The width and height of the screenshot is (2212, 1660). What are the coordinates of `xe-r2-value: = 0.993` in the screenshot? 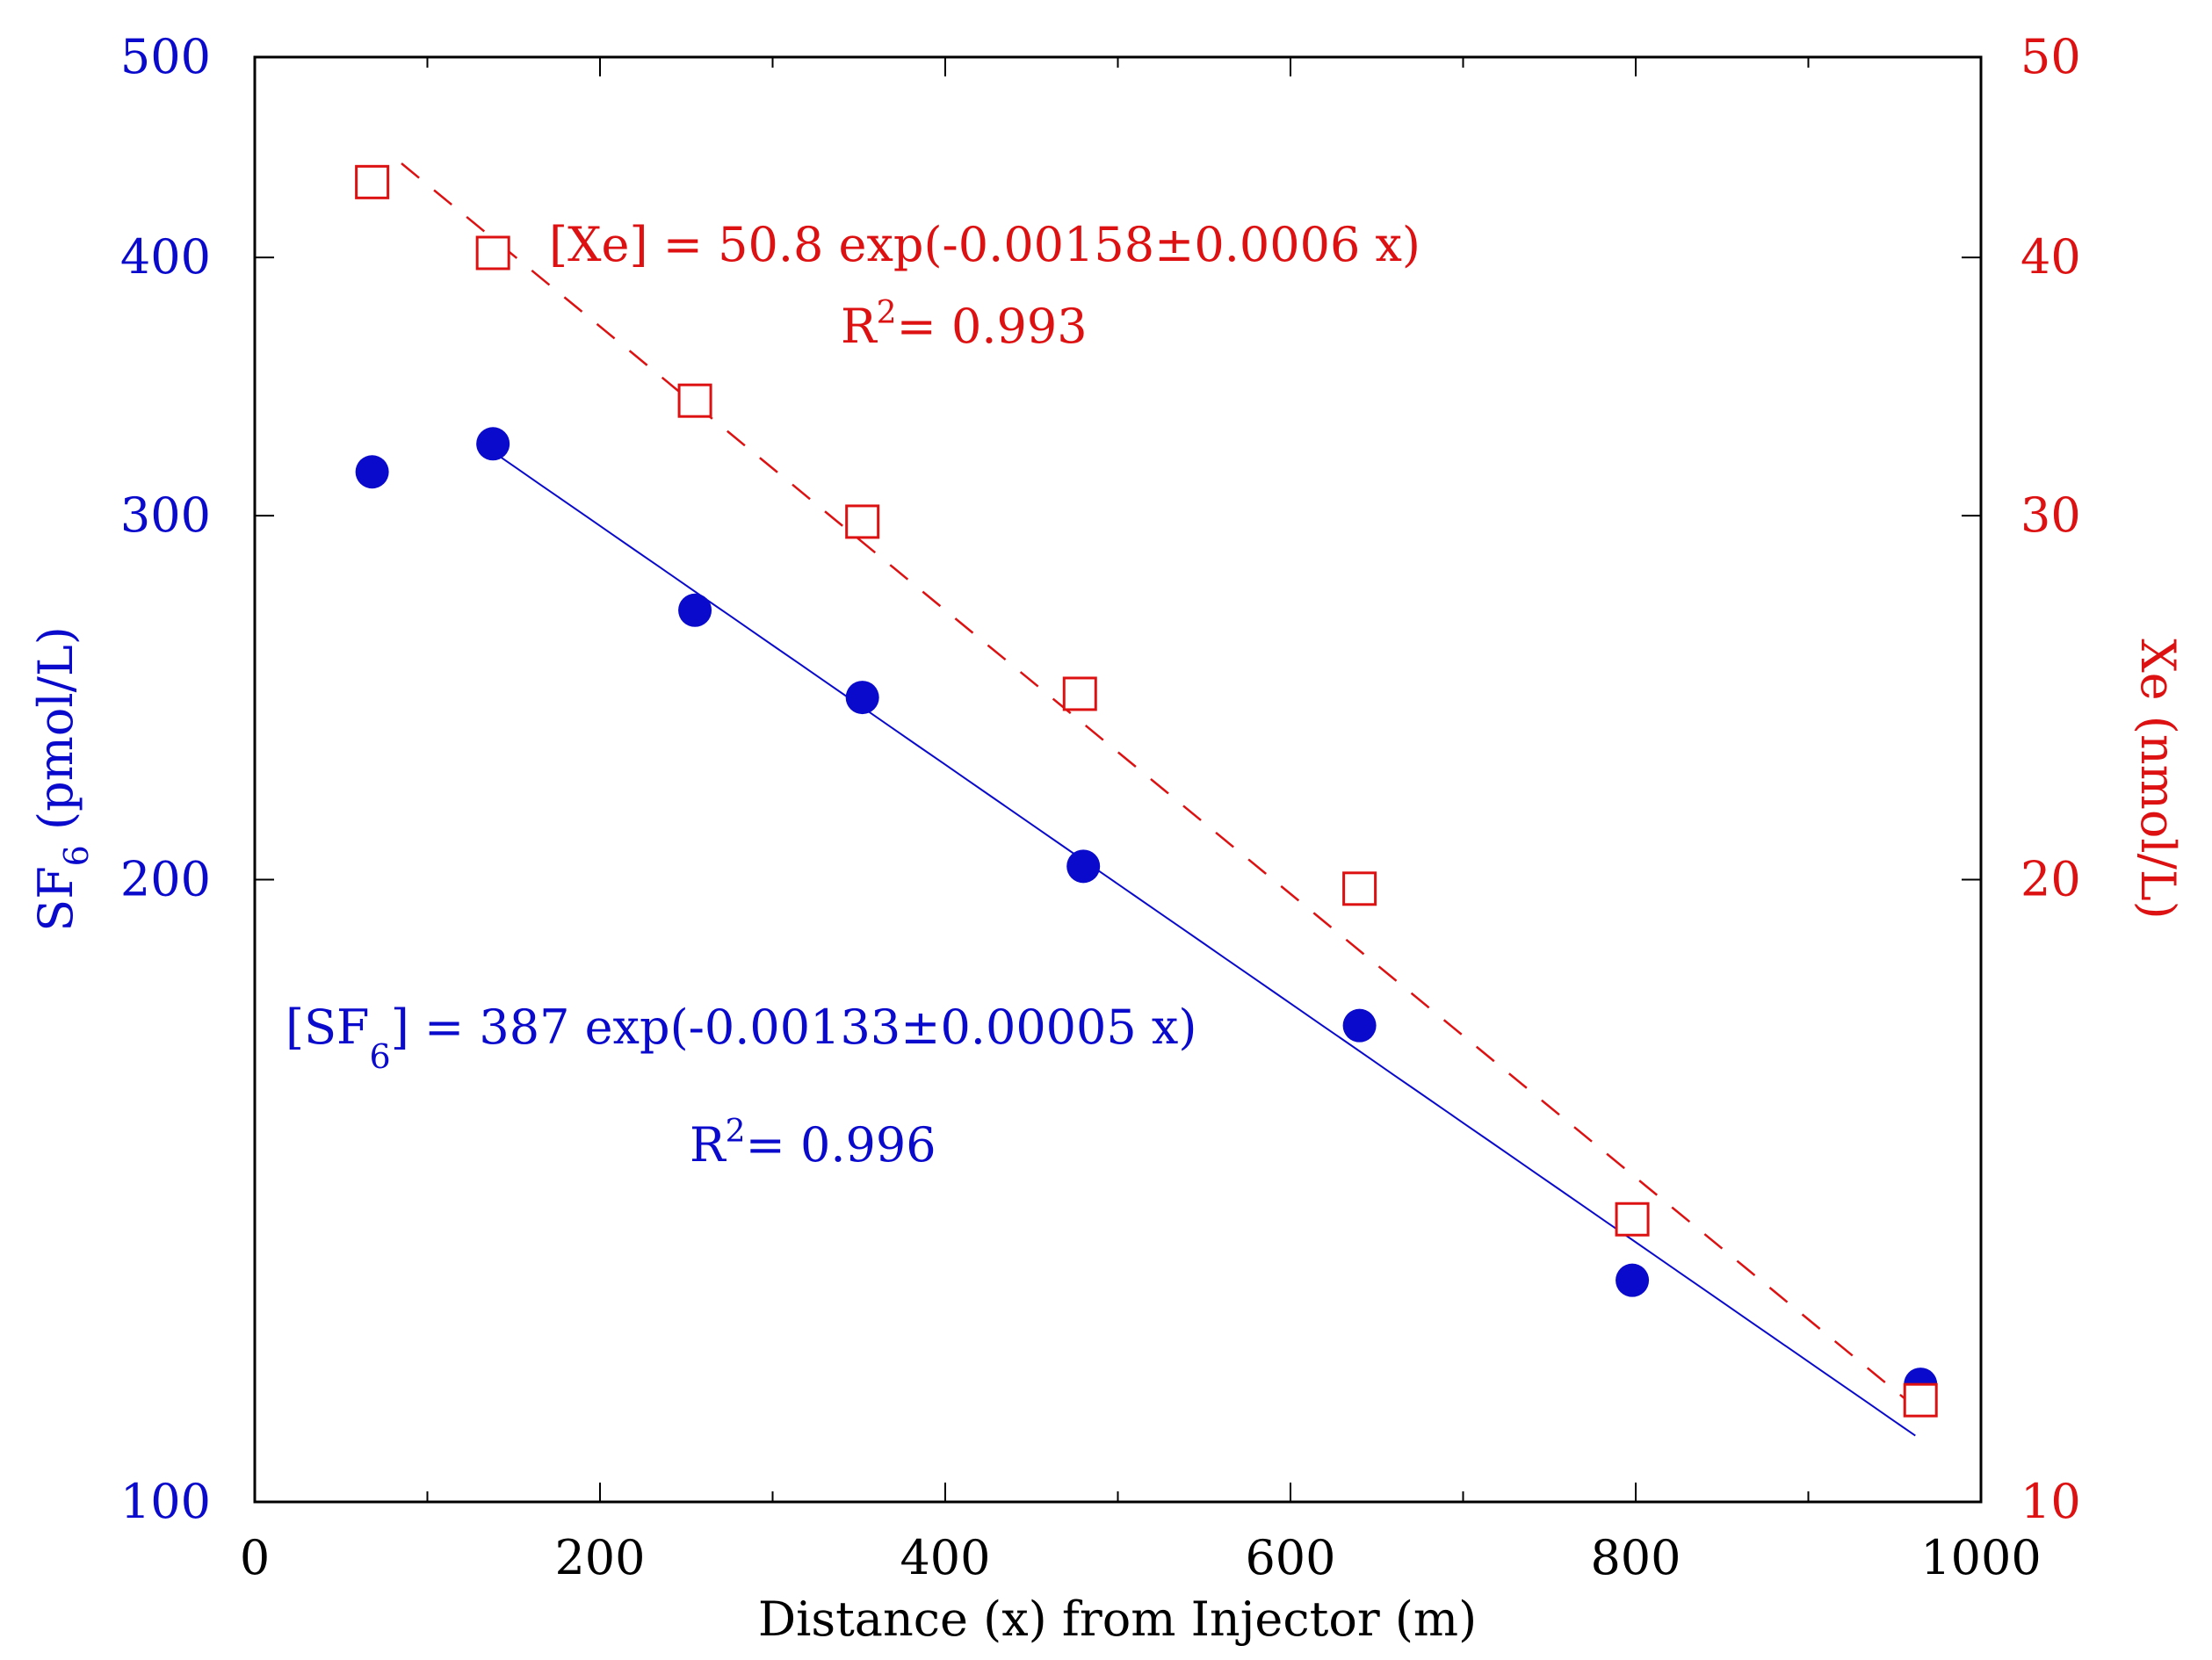 It's located at (992, 326).